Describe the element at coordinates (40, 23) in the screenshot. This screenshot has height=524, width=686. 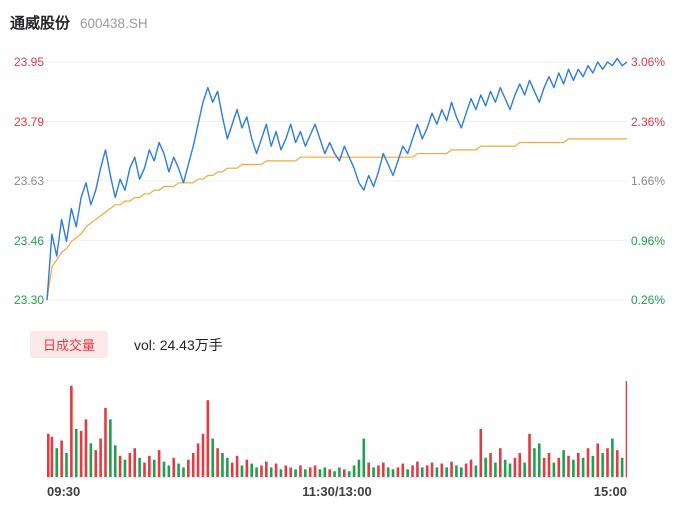
I see `stock-name: 通威股份` at that location.